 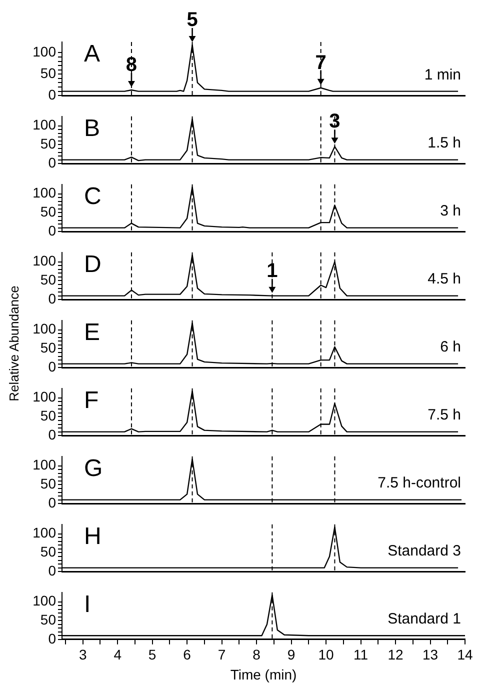 I want to click on text: 1 min, so click(x=442, y=75).